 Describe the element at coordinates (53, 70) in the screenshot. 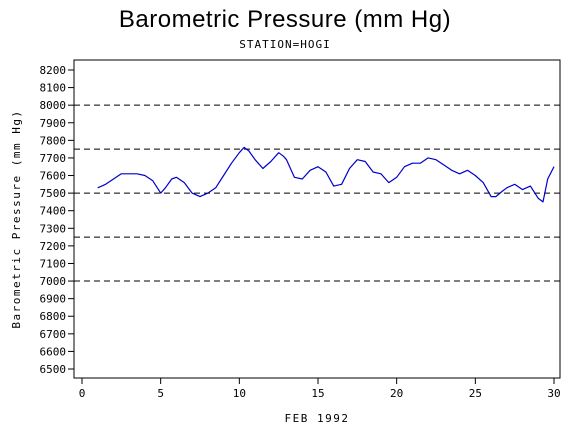

I see `y-tick-label: 8200` at that location.